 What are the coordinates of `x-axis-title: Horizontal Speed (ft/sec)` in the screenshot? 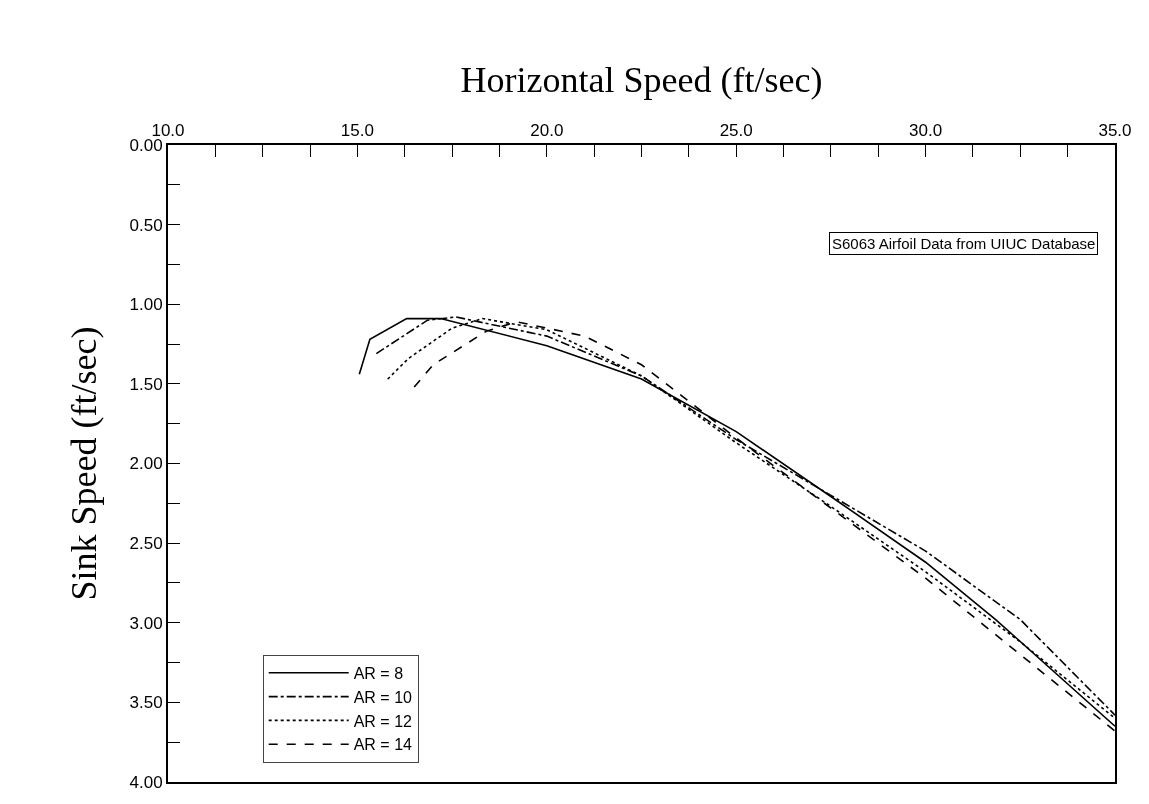 It's located at (641, 79).